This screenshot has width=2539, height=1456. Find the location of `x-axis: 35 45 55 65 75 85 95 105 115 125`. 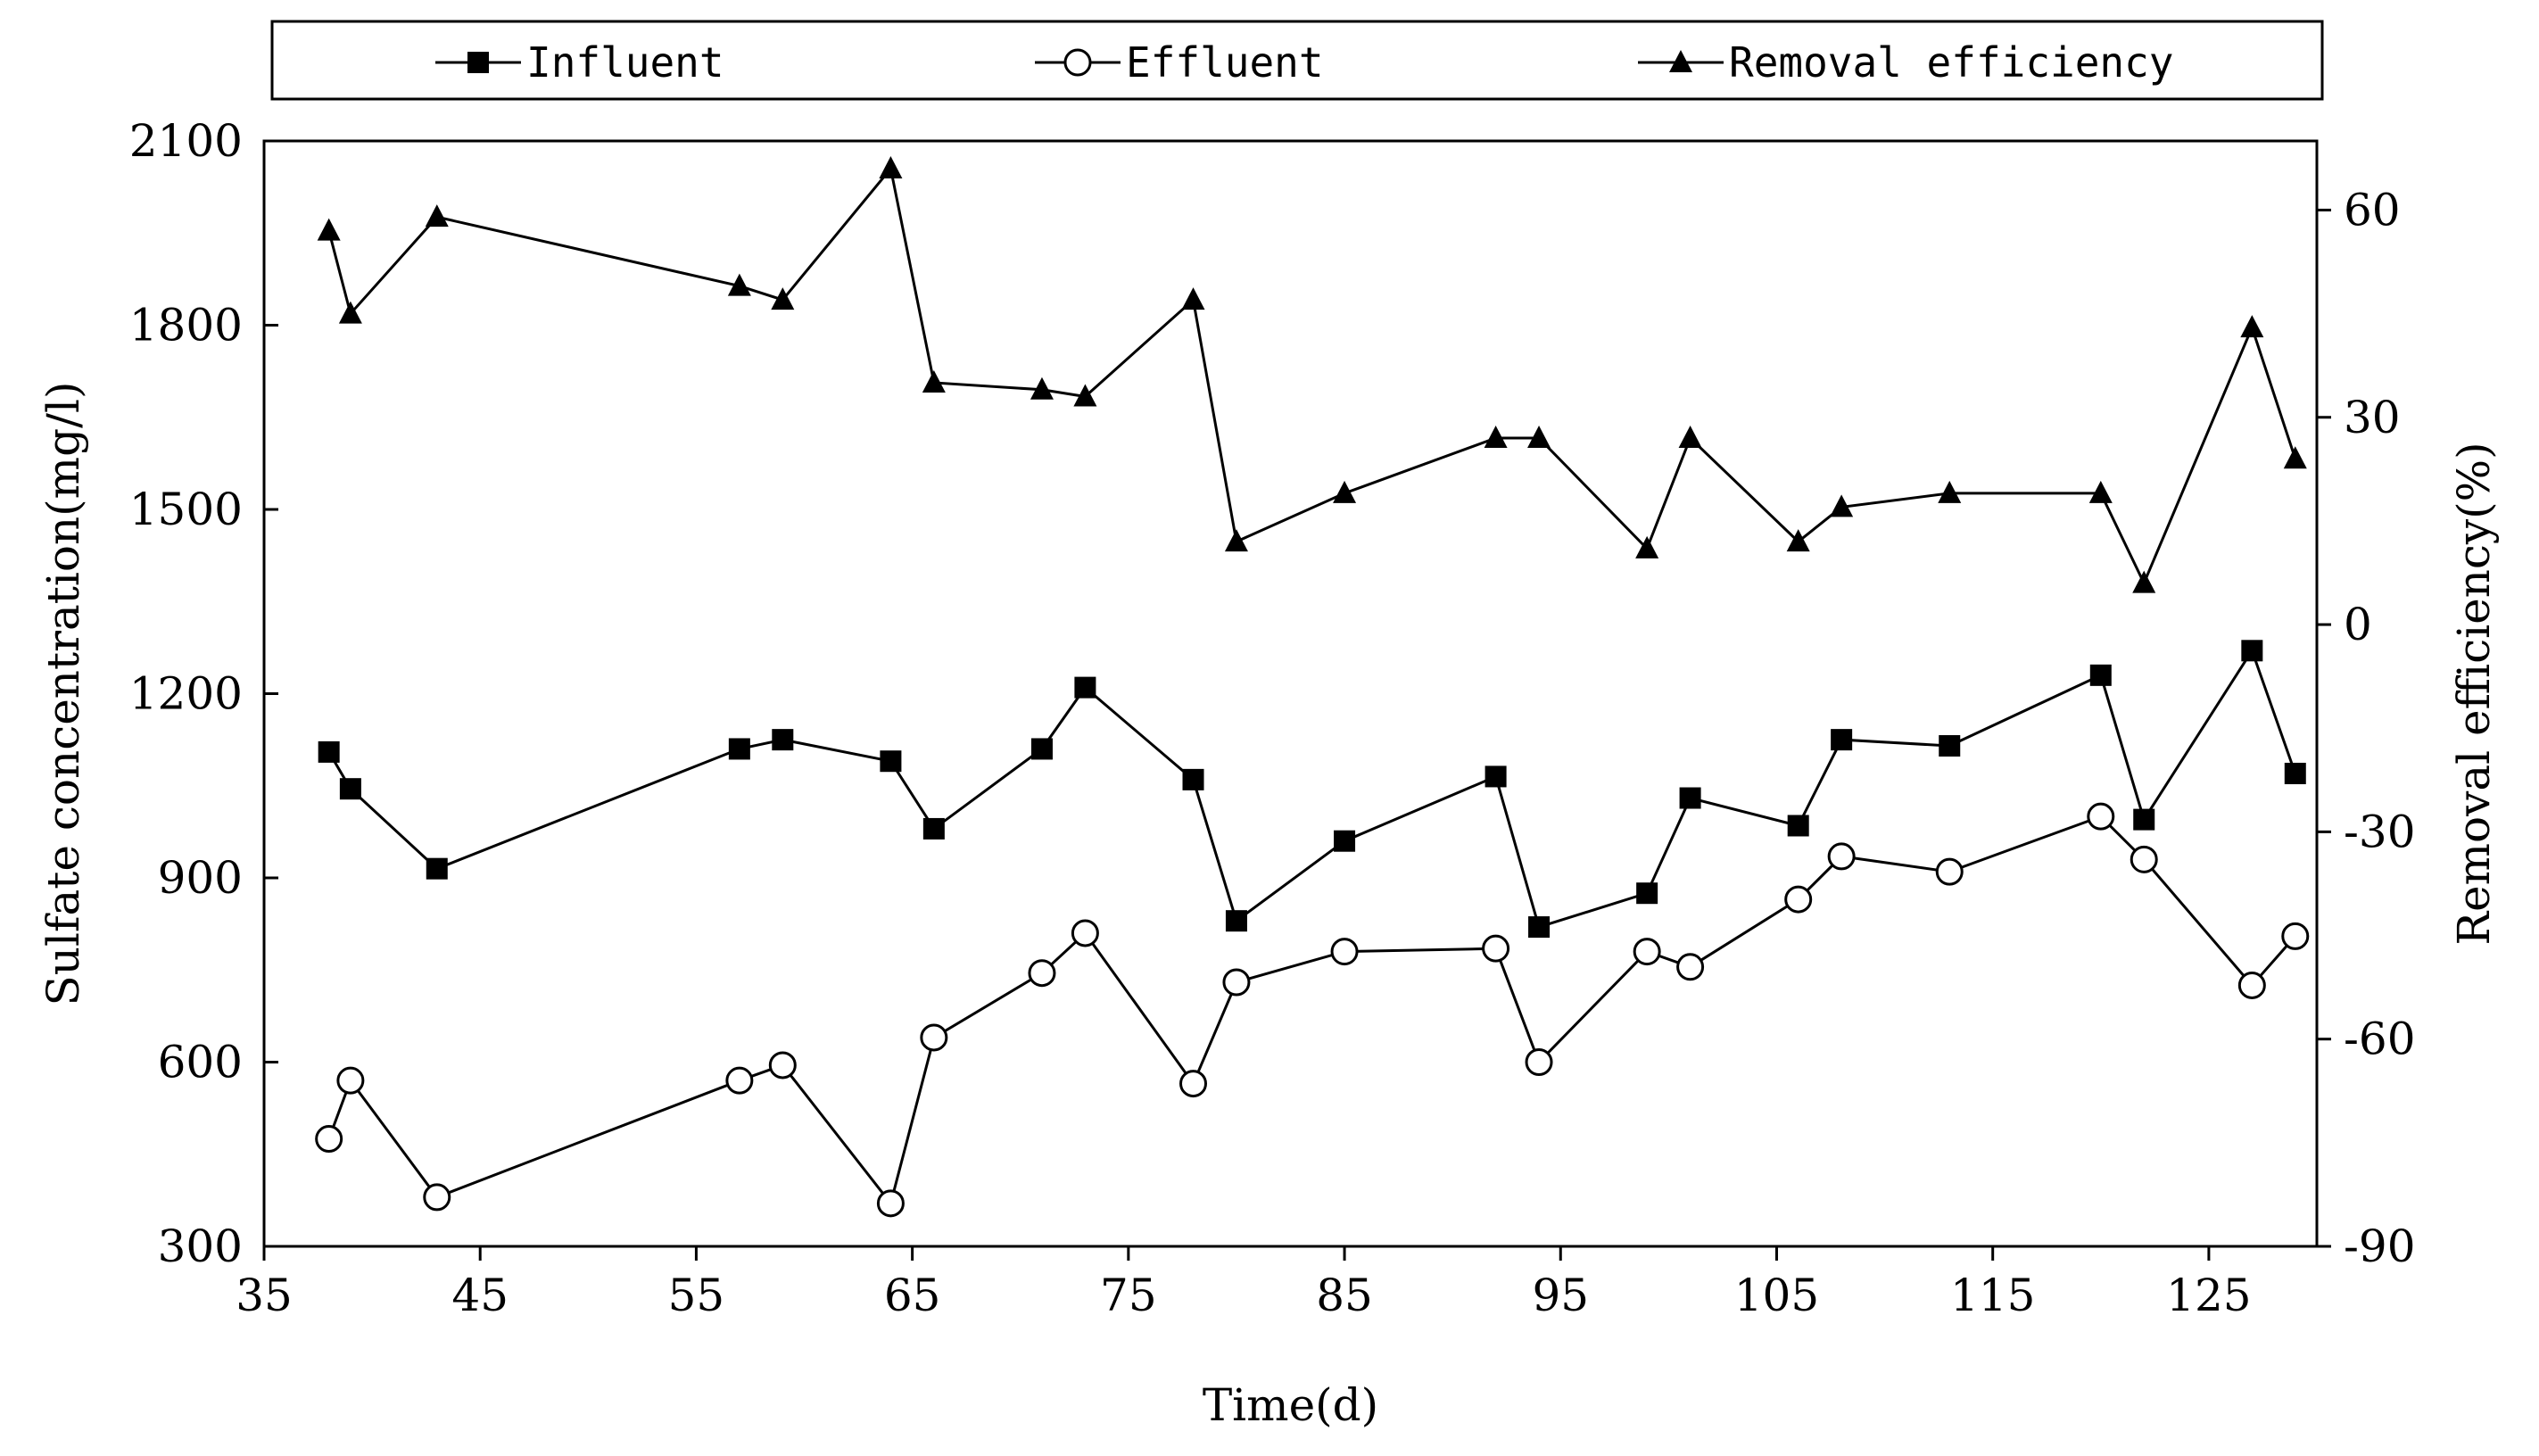

x-axis: 35 45 55 65 75 85 95 105 115 125 is located at coordinates (1244, 1284).